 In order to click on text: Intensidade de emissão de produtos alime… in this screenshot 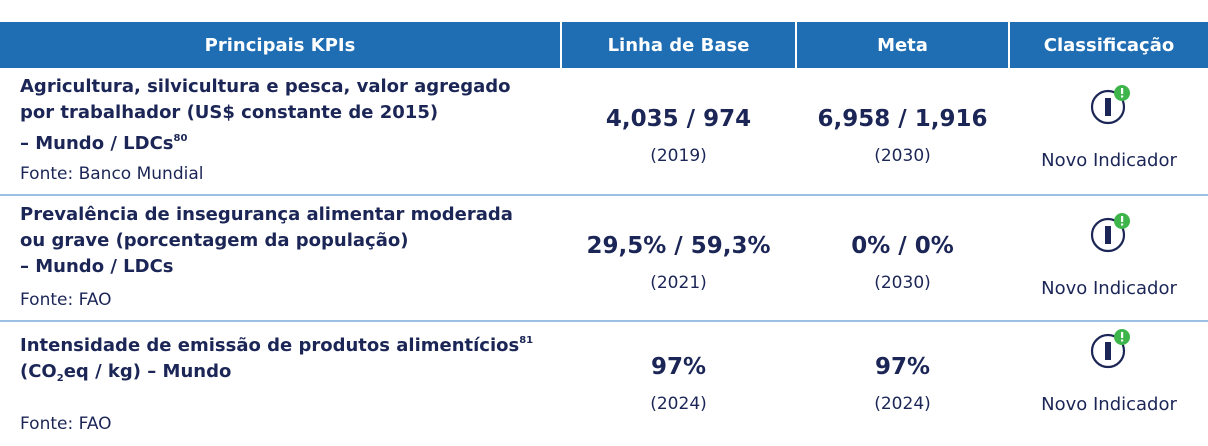, I will do `click(270, 345)`.